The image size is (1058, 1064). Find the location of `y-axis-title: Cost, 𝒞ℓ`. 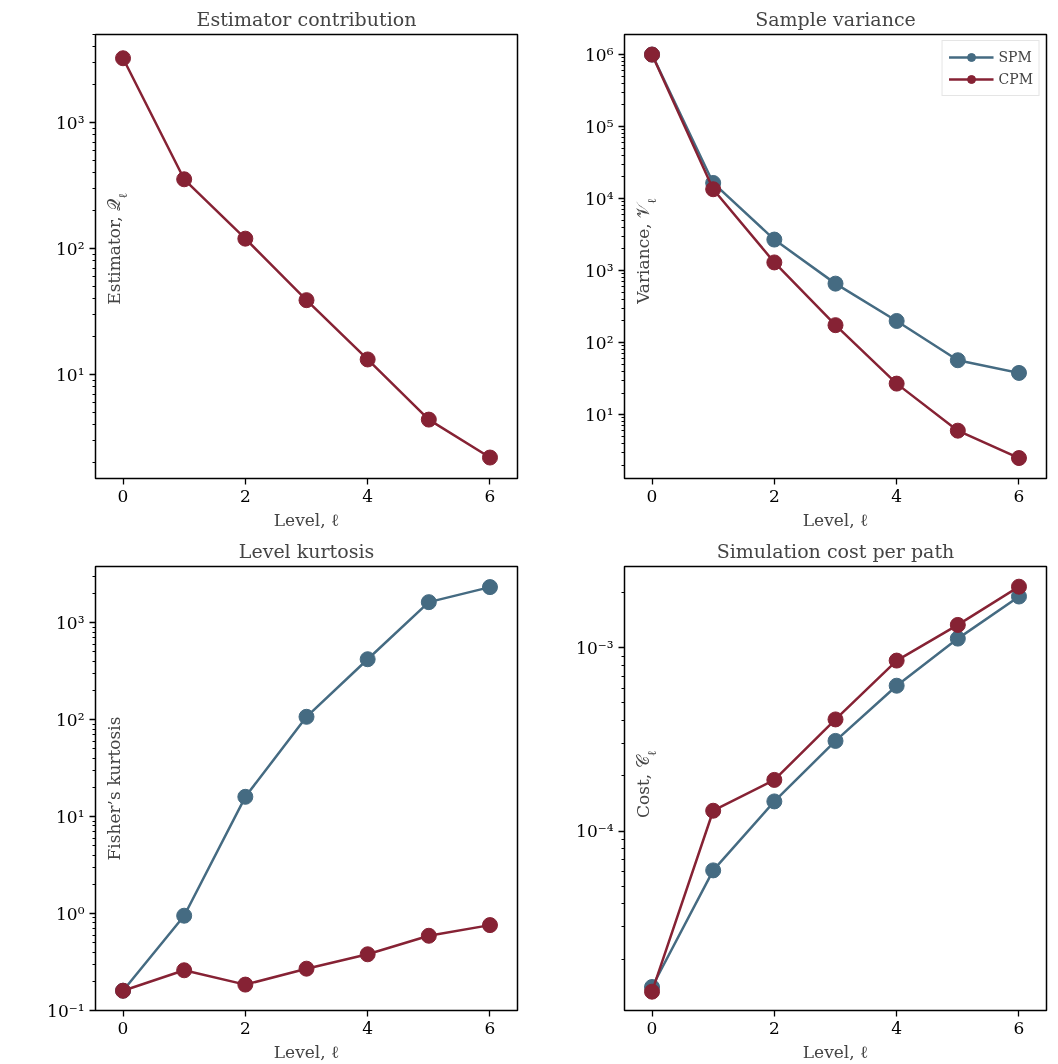

y-axis-title: Cost, 𝒞ℓ is located at coordinates (645, 784).